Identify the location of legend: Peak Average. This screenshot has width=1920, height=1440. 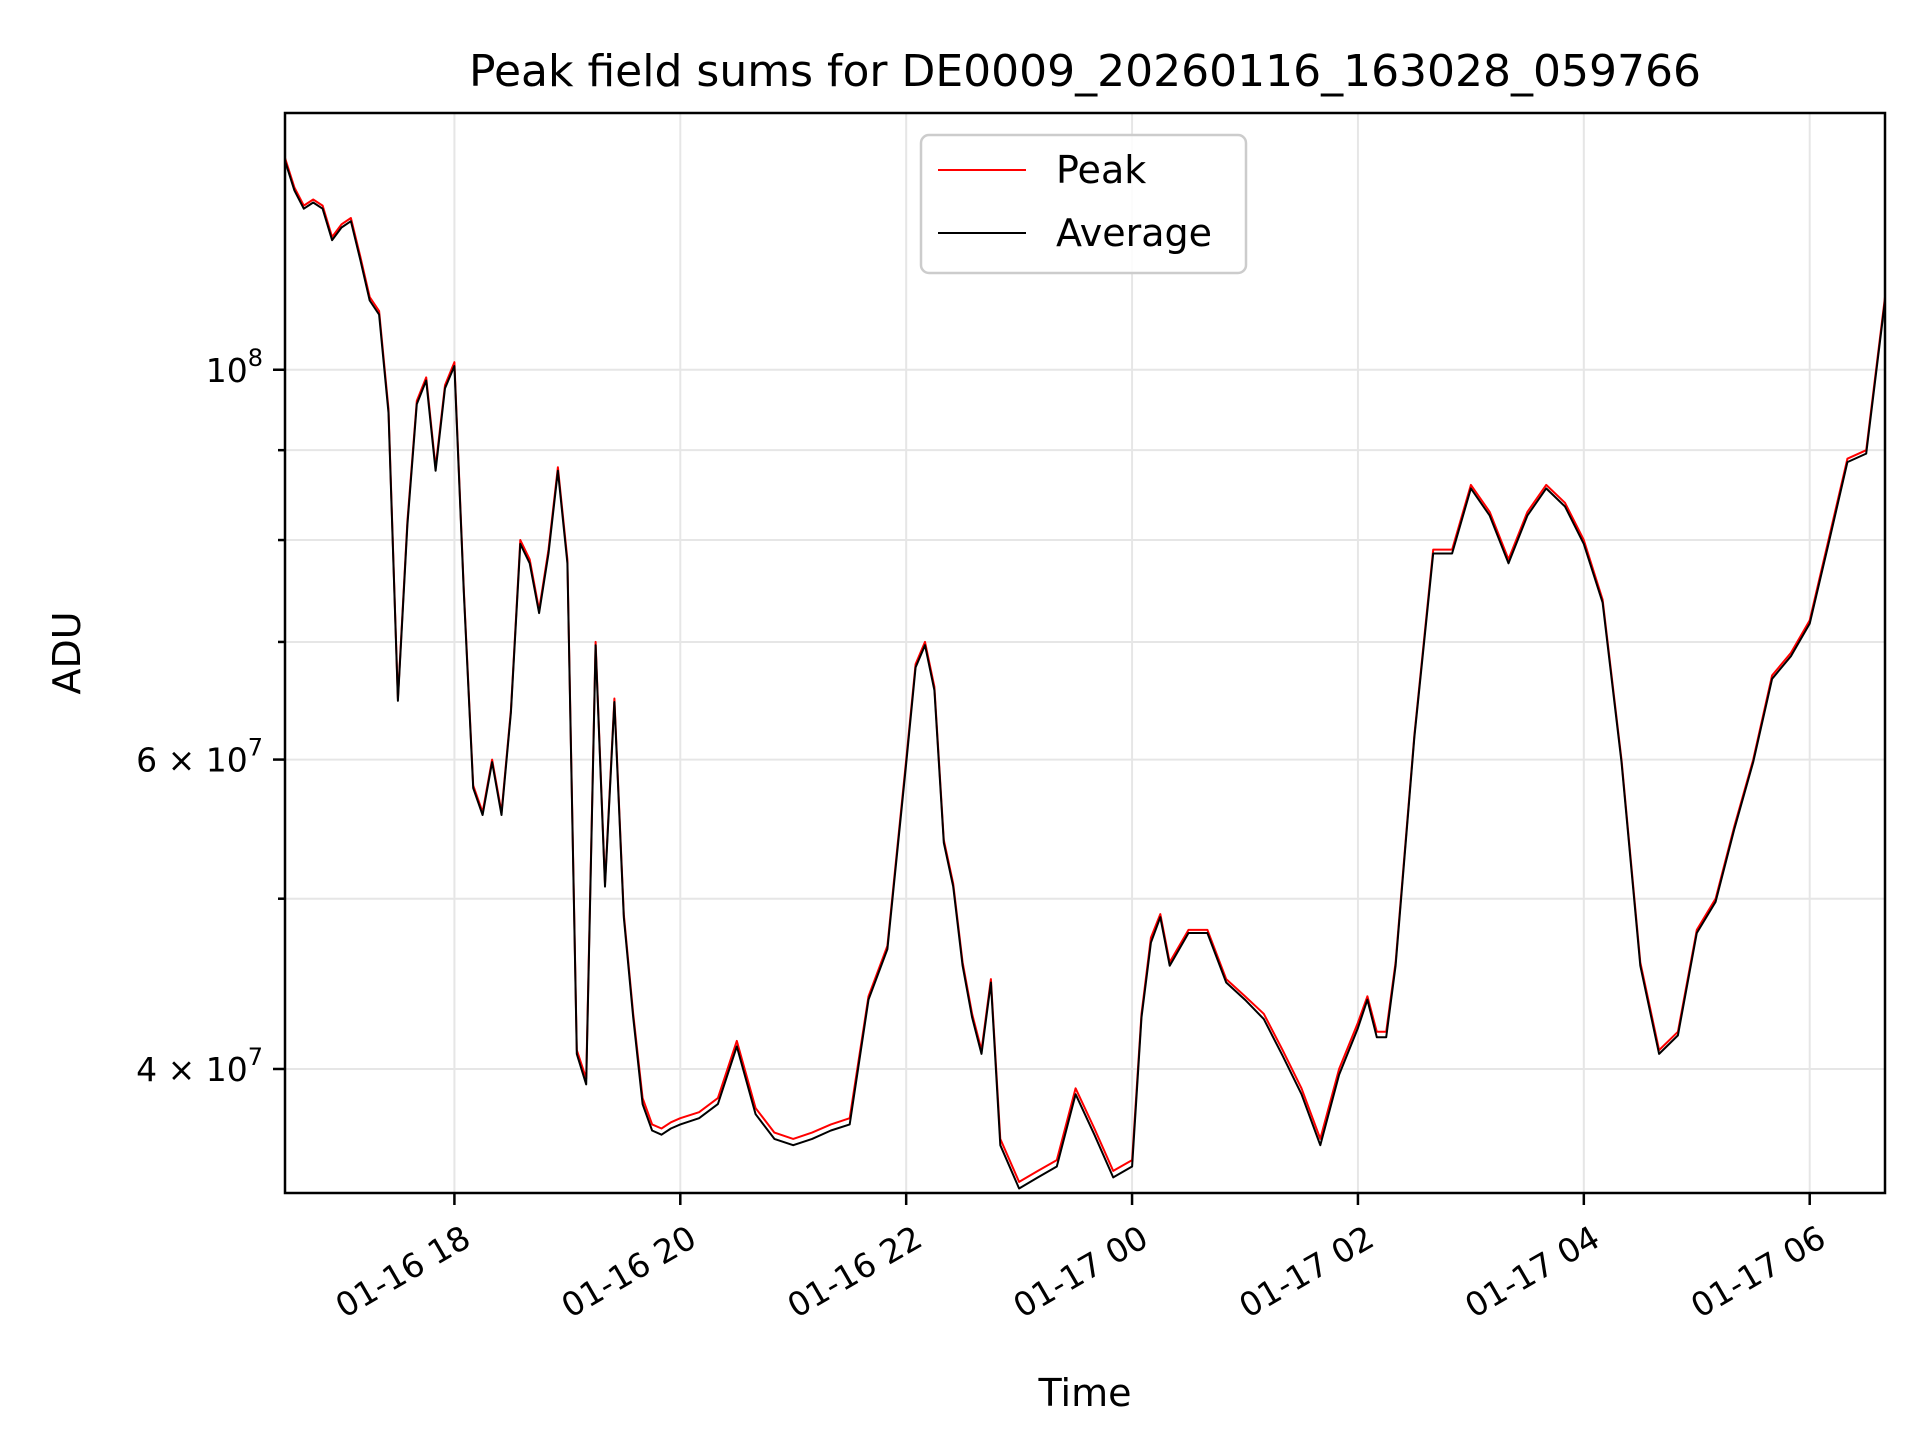
(1083, 204).